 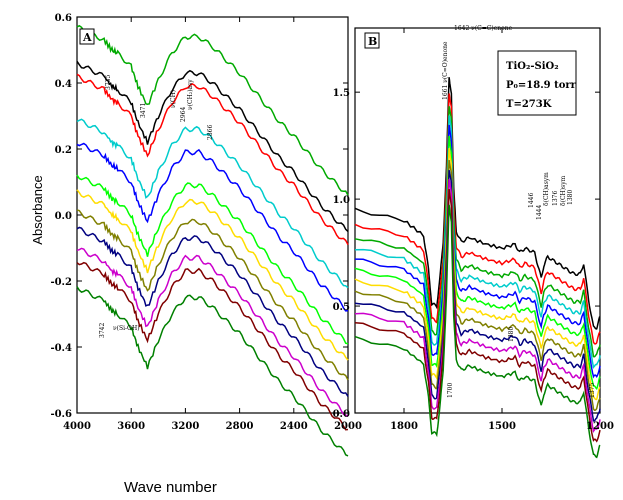 What do you see at coordinates (143, 110) in the screenshot?
I see `annotation-3471: 3471` at bounding box center [143, 110].